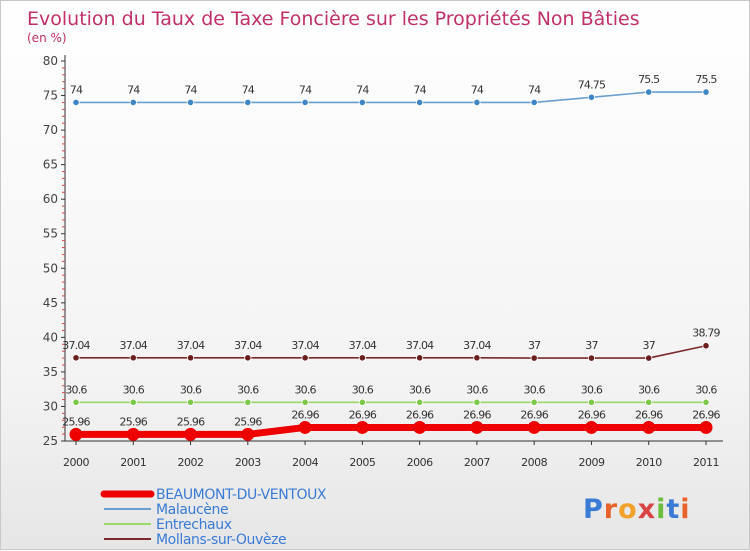  What do you see at coordinates (194, 525) in the screenshot?
I see `legend-label: Entrechaux` at bounding box center [194, 525].